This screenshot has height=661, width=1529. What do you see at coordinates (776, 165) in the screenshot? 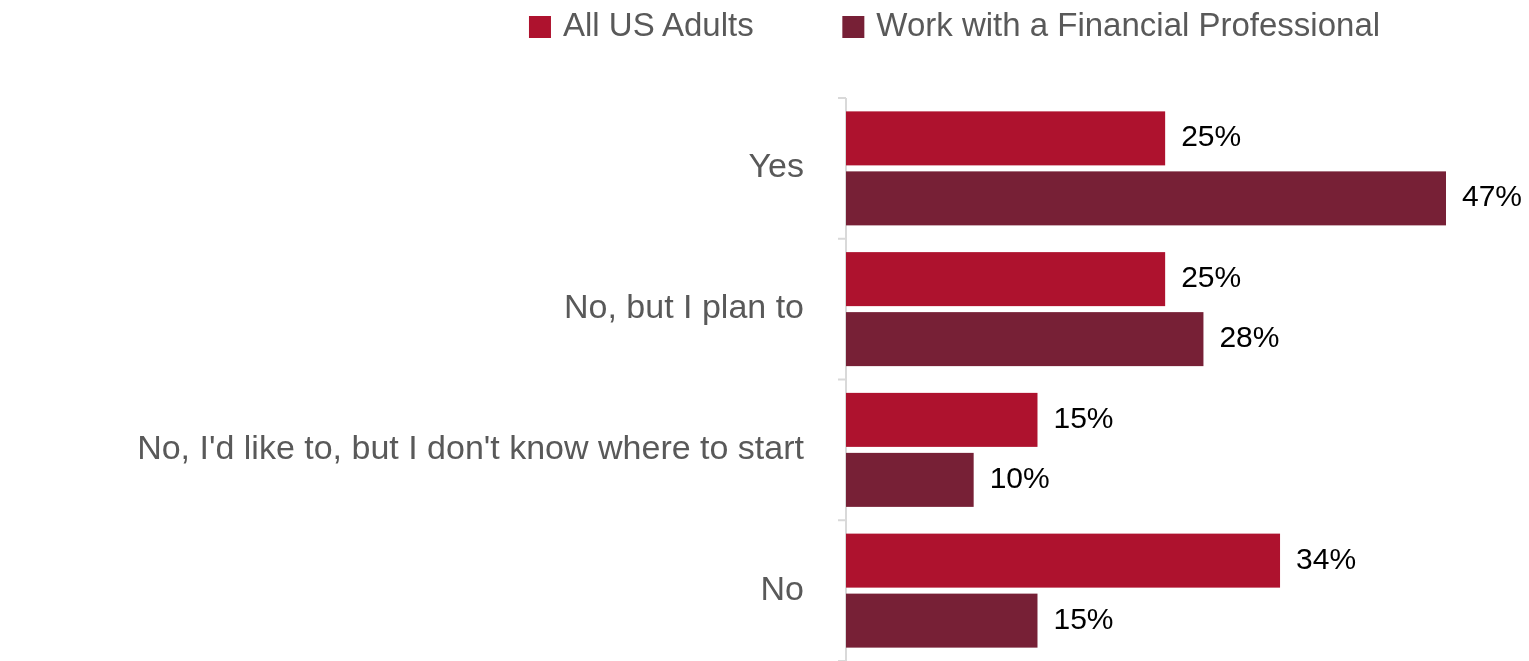
I see `y-tick-label: Yes` at bounding box center [776, 165].